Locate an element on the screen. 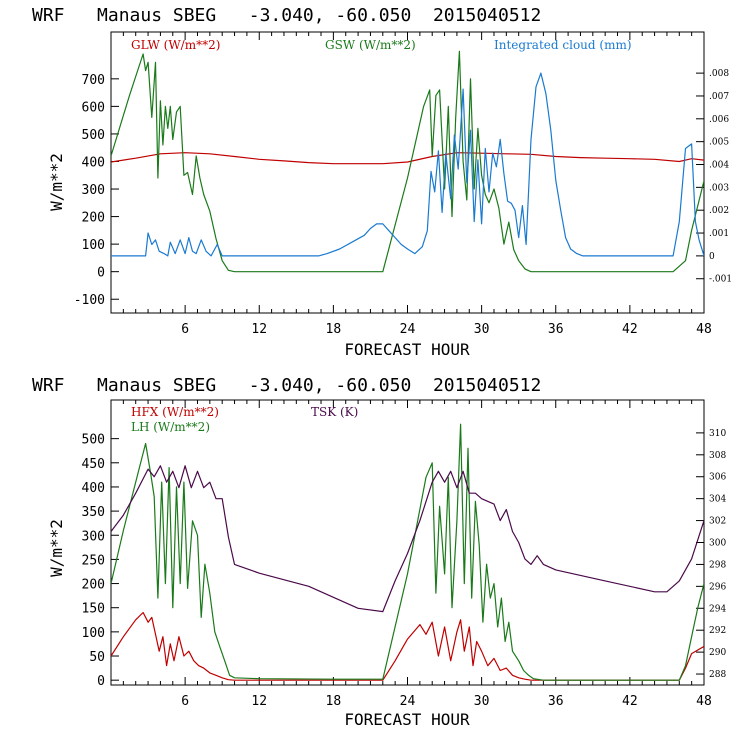 Image resolution: width=740 pixels, height=740 pixels. y2-tick-label: .006 is located at coordinates (719, 120).